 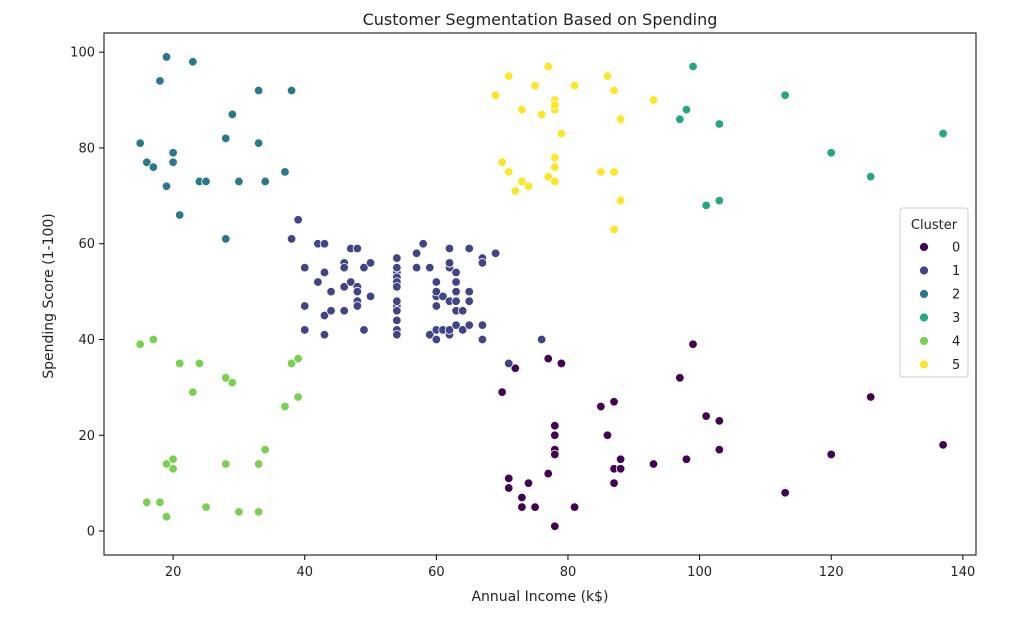 I want to click on legend-label: 5, so click(x=956, y=365).